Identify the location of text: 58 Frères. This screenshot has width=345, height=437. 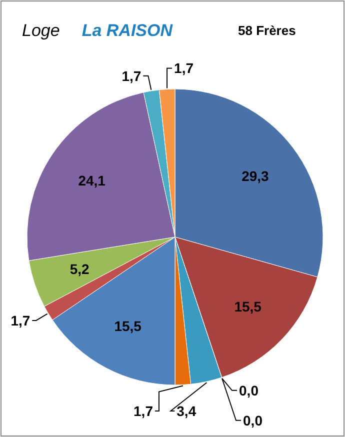
(267, 30).